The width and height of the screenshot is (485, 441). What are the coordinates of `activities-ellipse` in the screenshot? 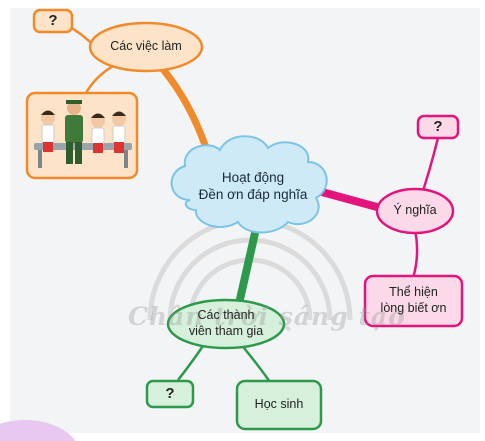 It's located at (146, 47).